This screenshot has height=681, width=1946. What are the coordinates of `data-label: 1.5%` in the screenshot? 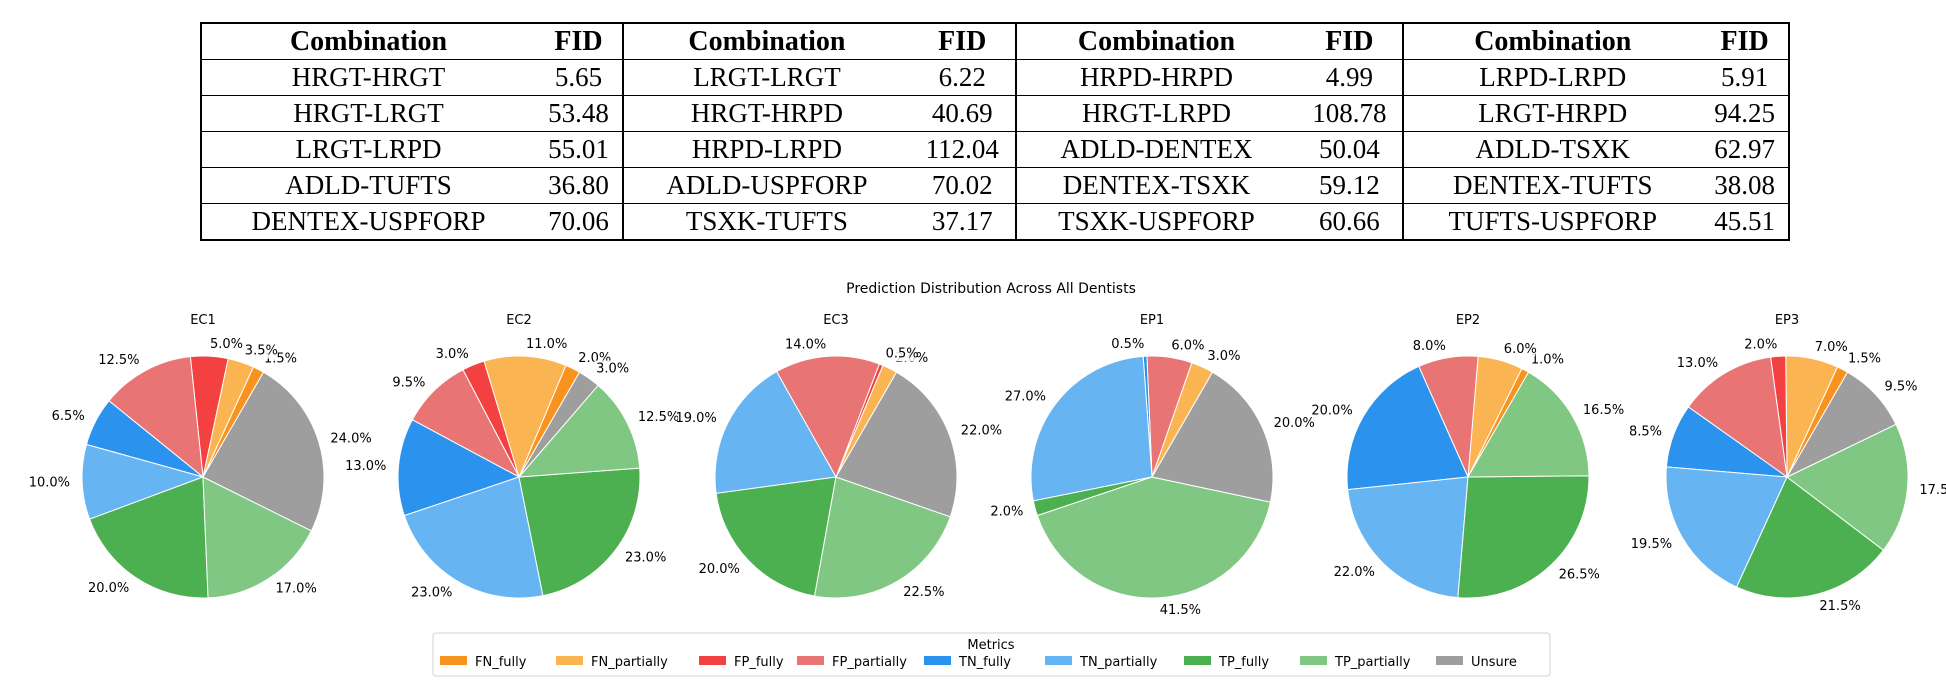 It's located at (1864, 359).